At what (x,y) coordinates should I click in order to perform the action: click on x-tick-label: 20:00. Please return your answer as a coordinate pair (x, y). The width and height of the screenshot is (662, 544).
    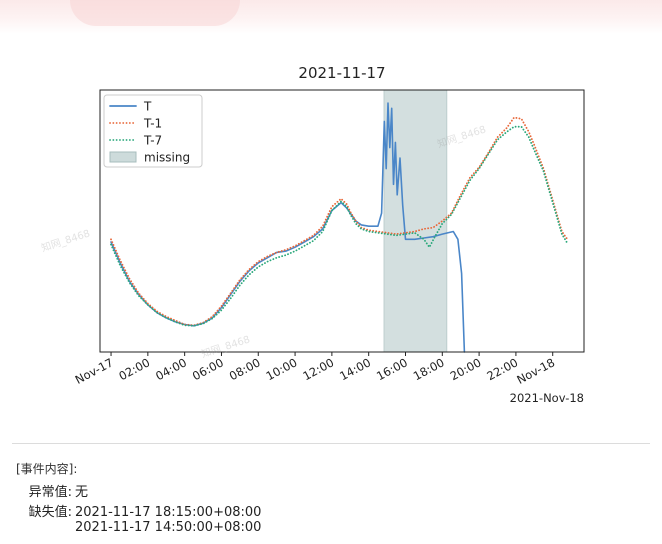
    Looking at the image, I should click on (466, 369).